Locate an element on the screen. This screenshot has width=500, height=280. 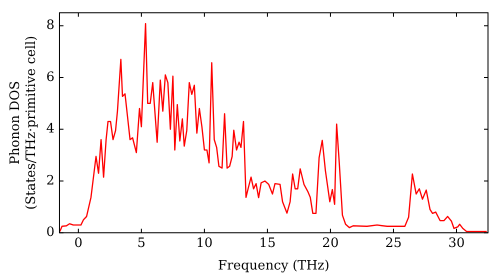
y-tick-label: 8 is located at coordinates (50, 26).